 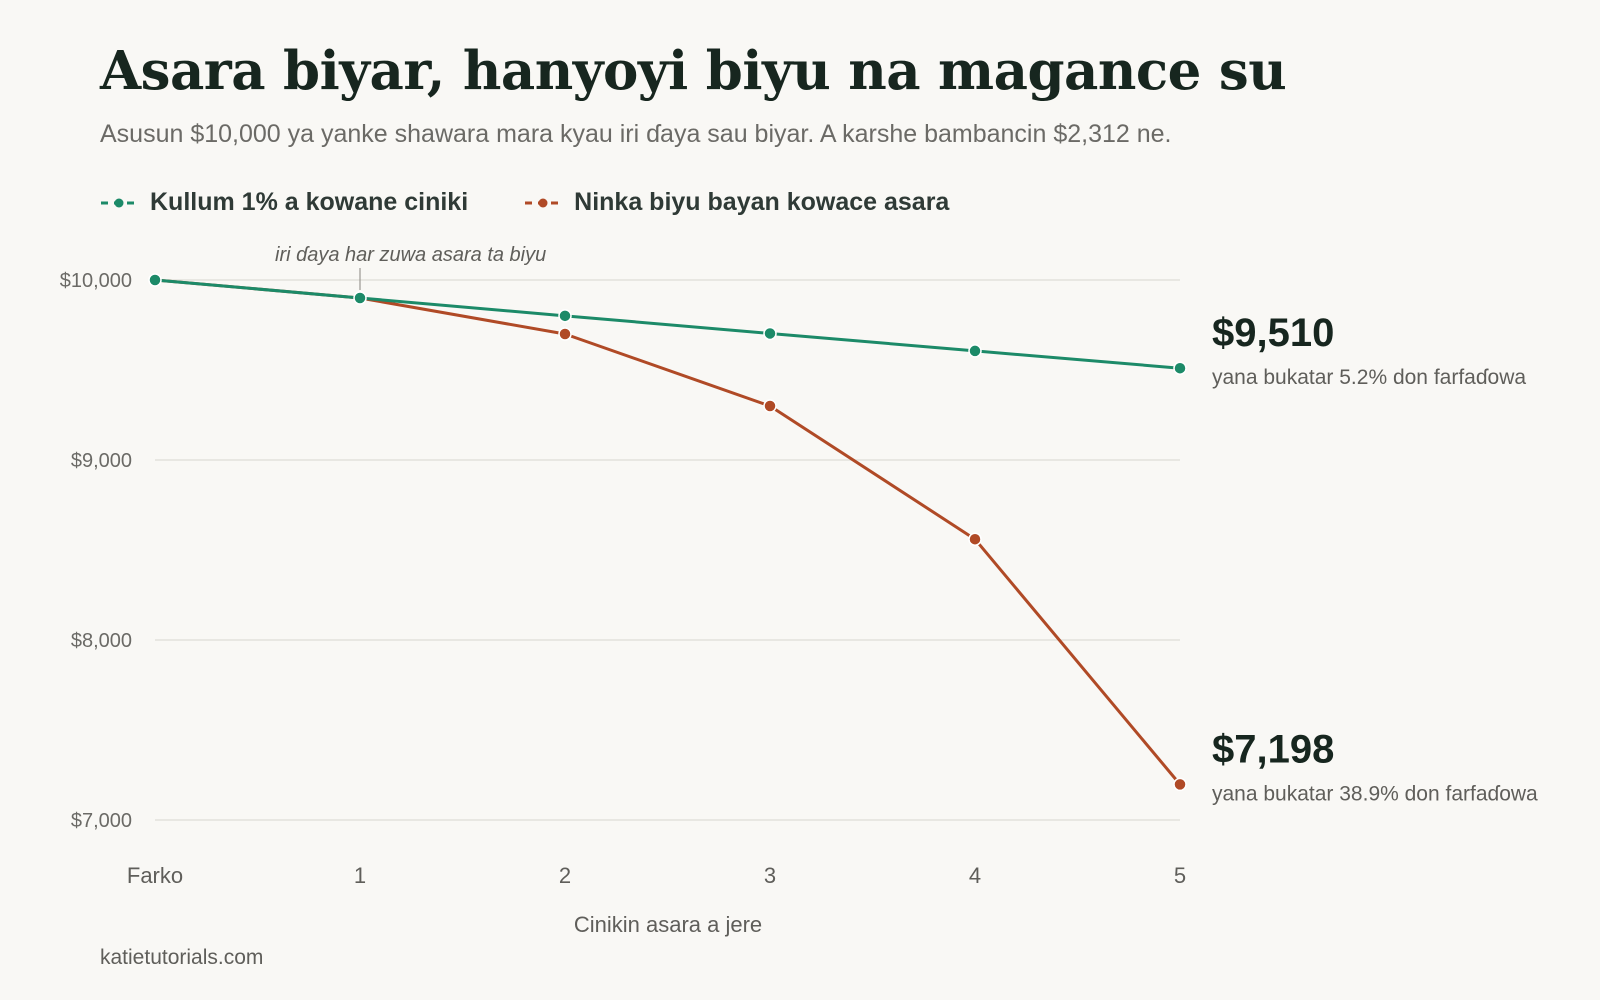 What do you see at coordinates (1369, 377) in the screenshot?
I see `end-note: yana bukatar 5.2% don farfaɗowa` at bounding box center [1369, 377].